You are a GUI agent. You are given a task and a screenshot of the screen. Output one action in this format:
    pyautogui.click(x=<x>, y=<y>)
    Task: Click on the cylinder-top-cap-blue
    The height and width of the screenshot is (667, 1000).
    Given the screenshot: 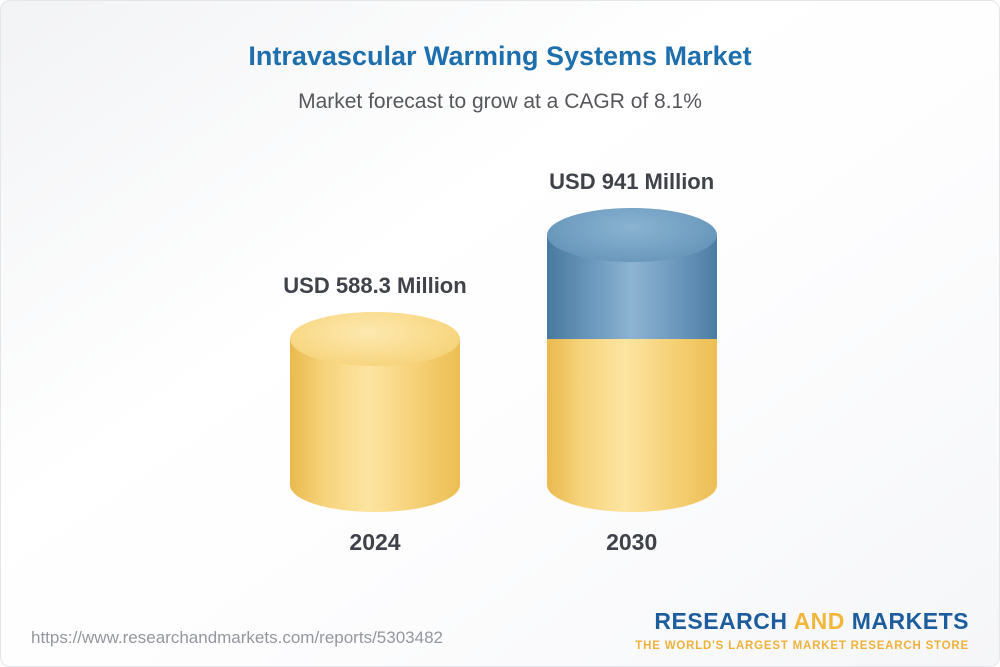 What is the action you would take?
    pyautogui.click(x=631, y=235)
    